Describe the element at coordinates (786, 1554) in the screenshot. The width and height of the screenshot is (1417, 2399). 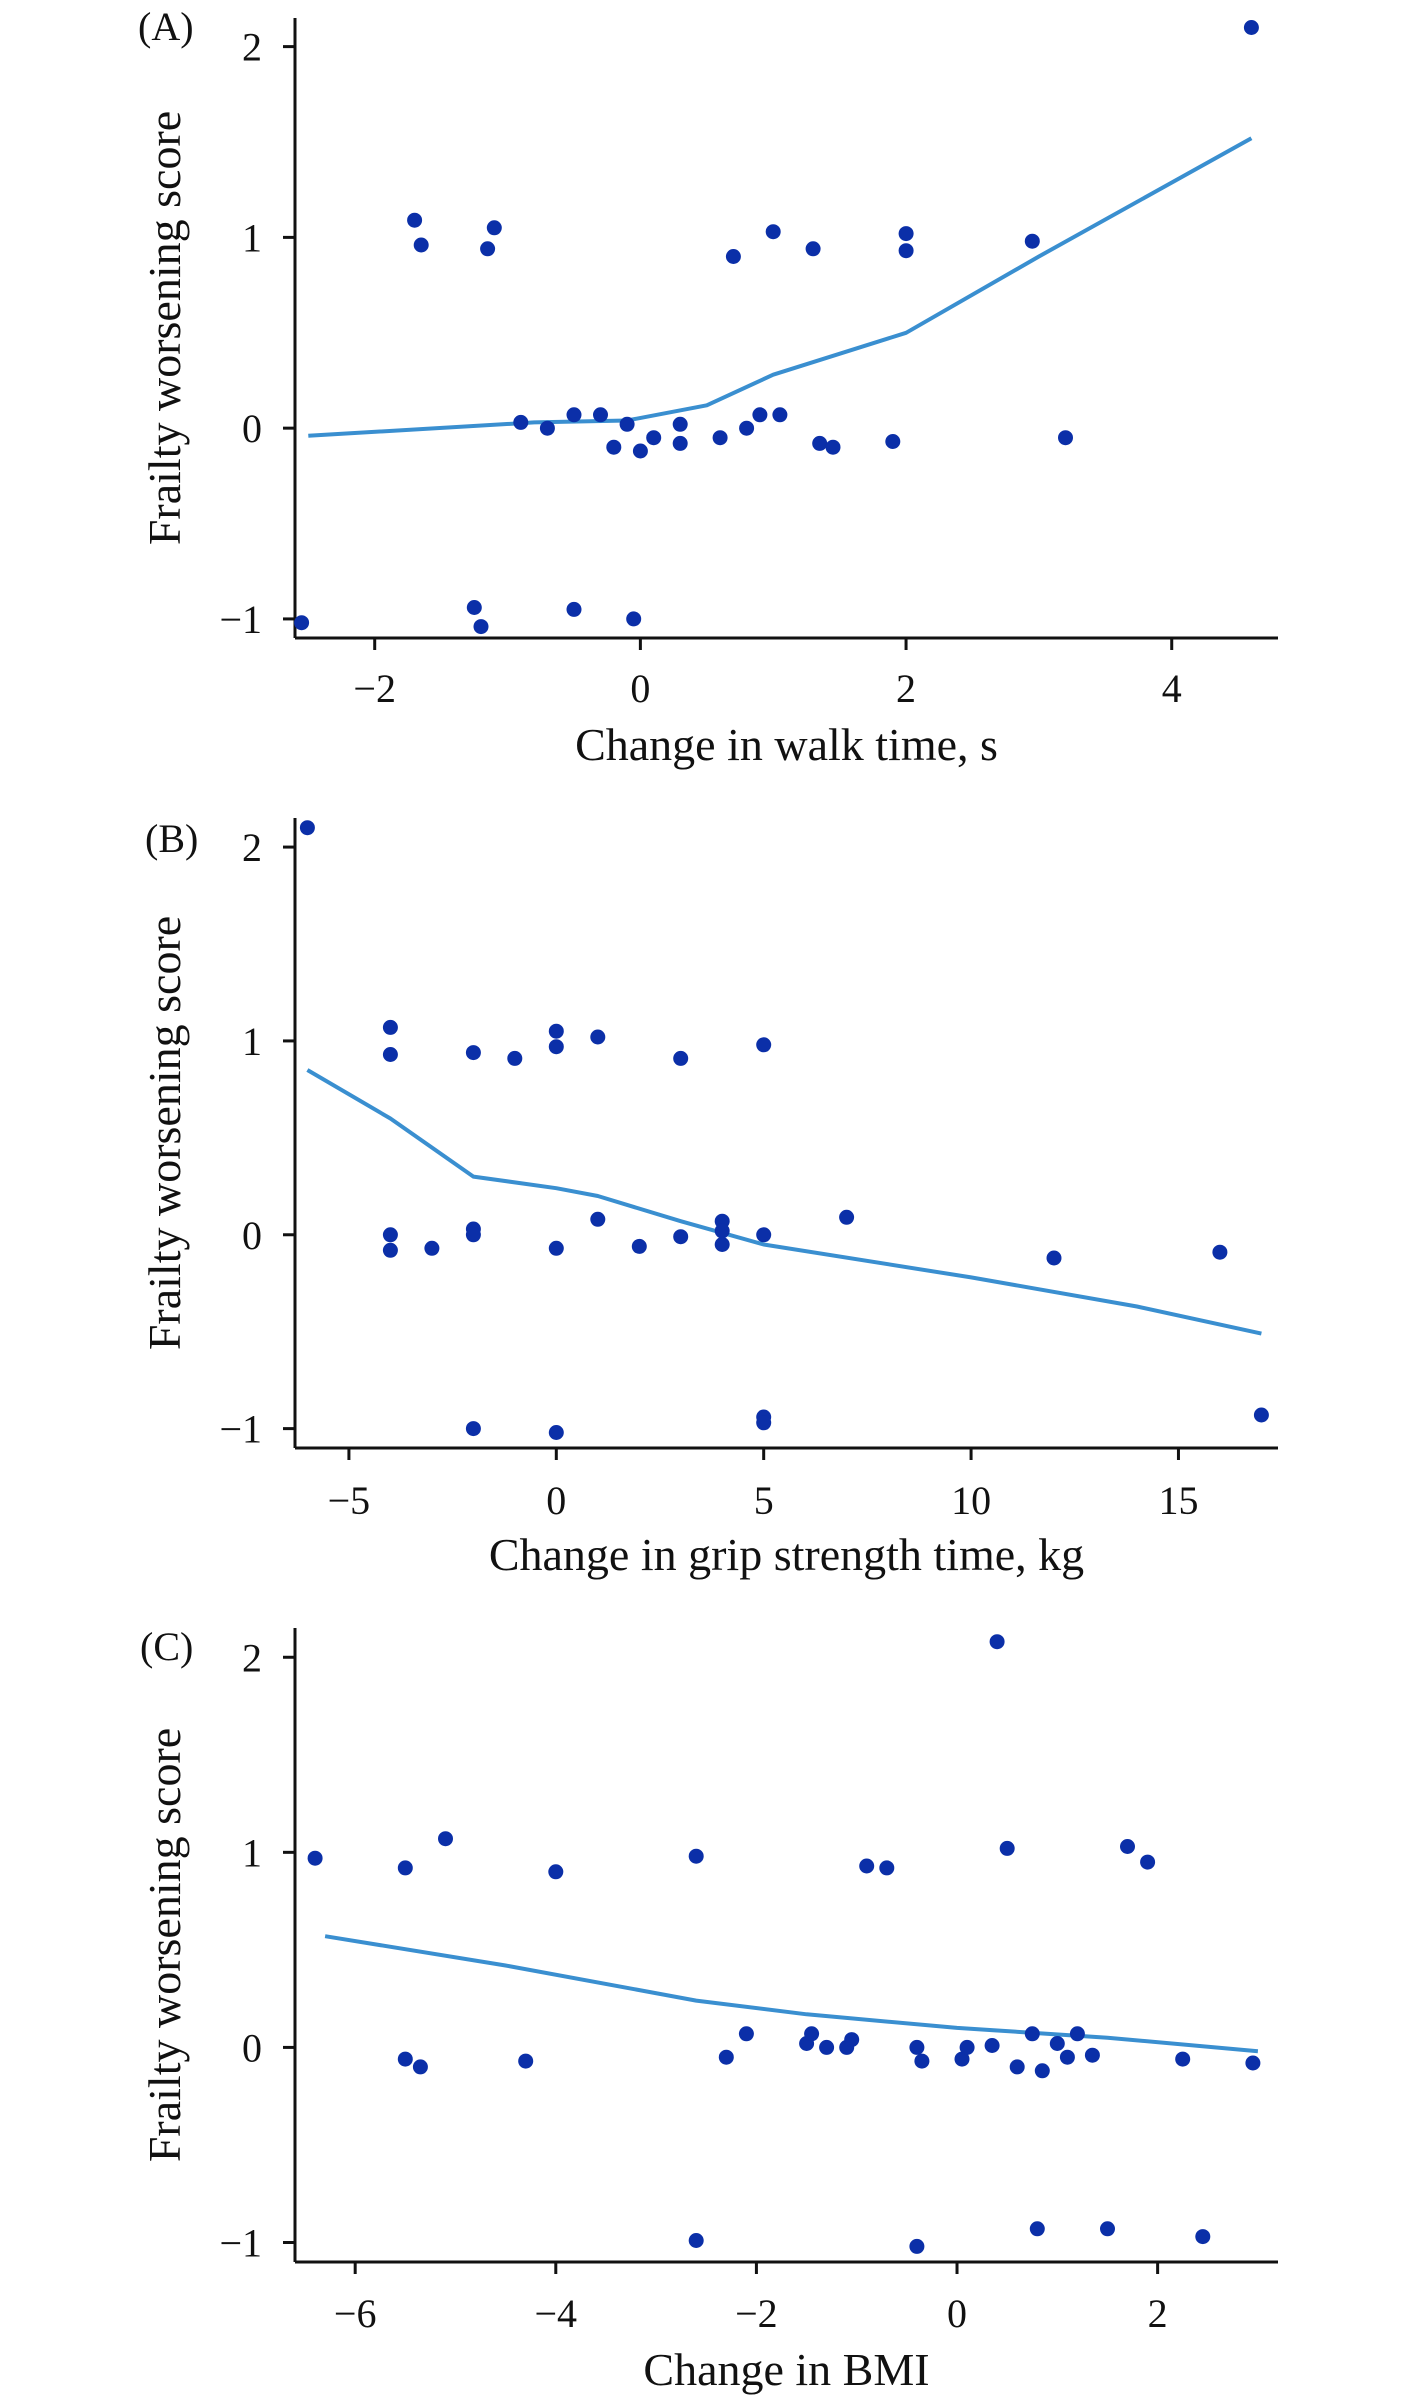
I see `x-axis-title: Change in grip strength time, kg` at that location.